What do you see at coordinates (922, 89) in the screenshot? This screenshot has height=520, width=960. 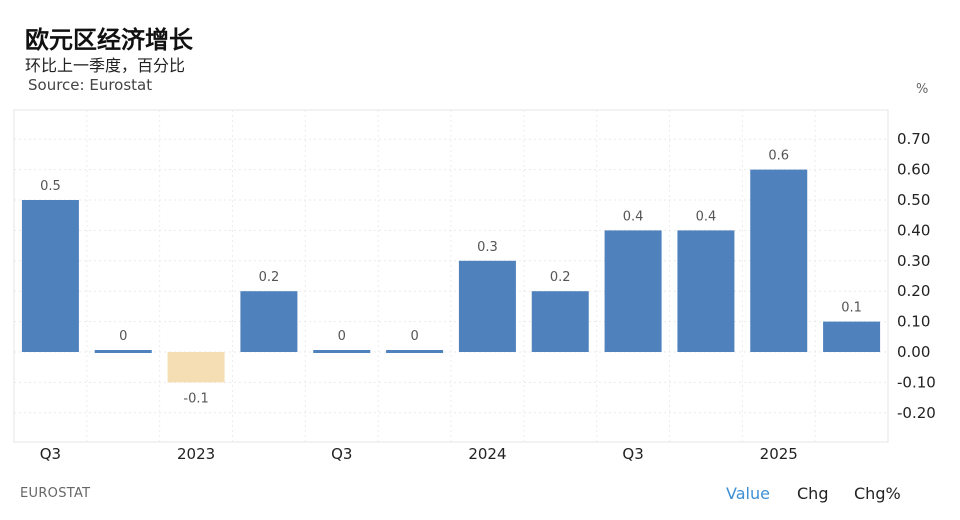 I see `y-axis-unit: %` at bounding box center [922, 89].